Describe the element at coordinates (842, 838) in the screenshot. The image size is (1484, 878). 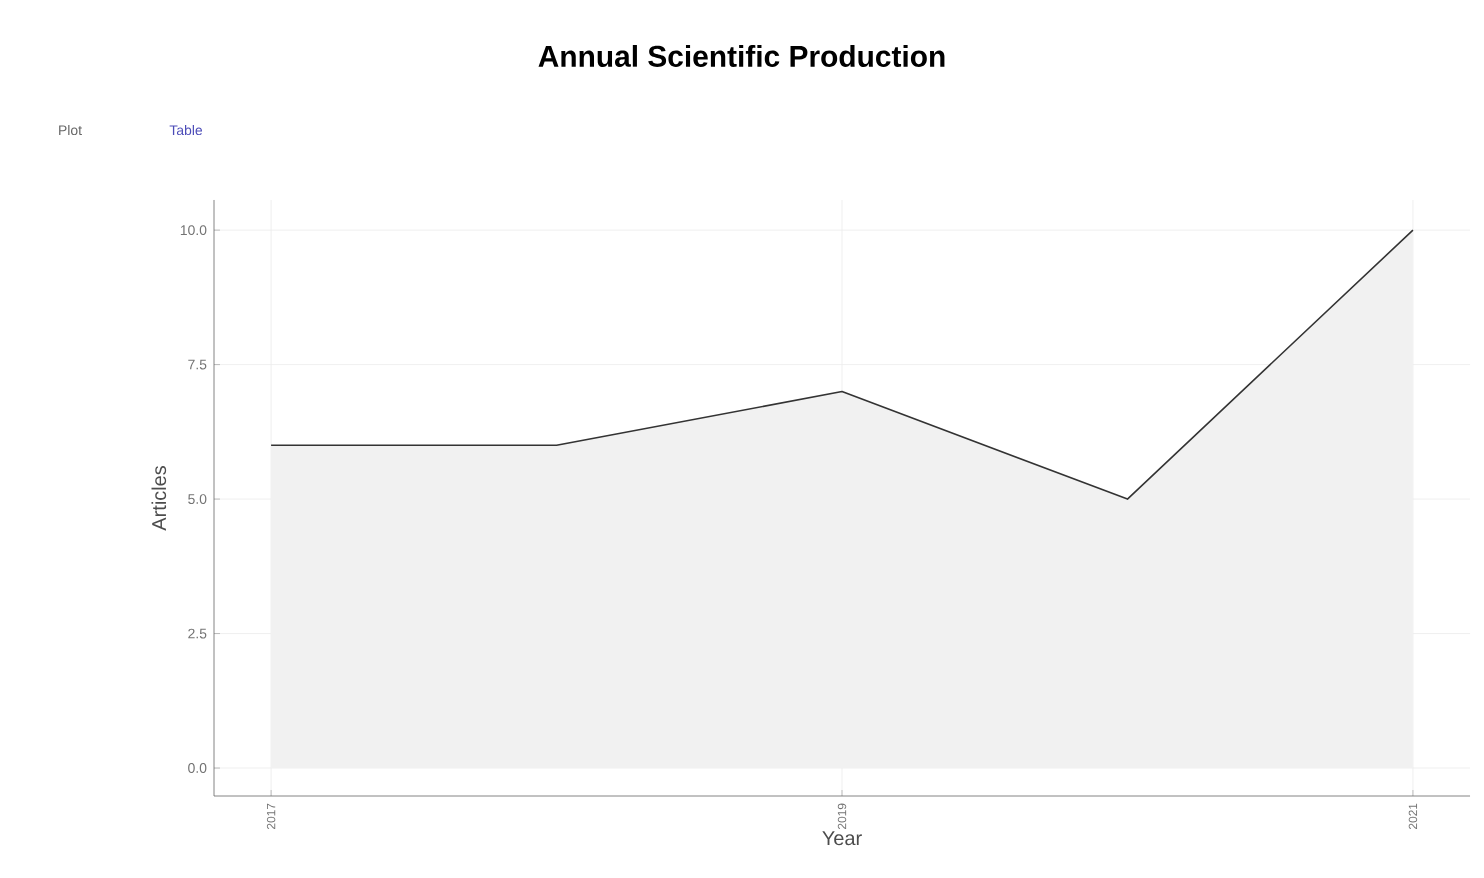
I see `x-axis-title: Year` at that location.